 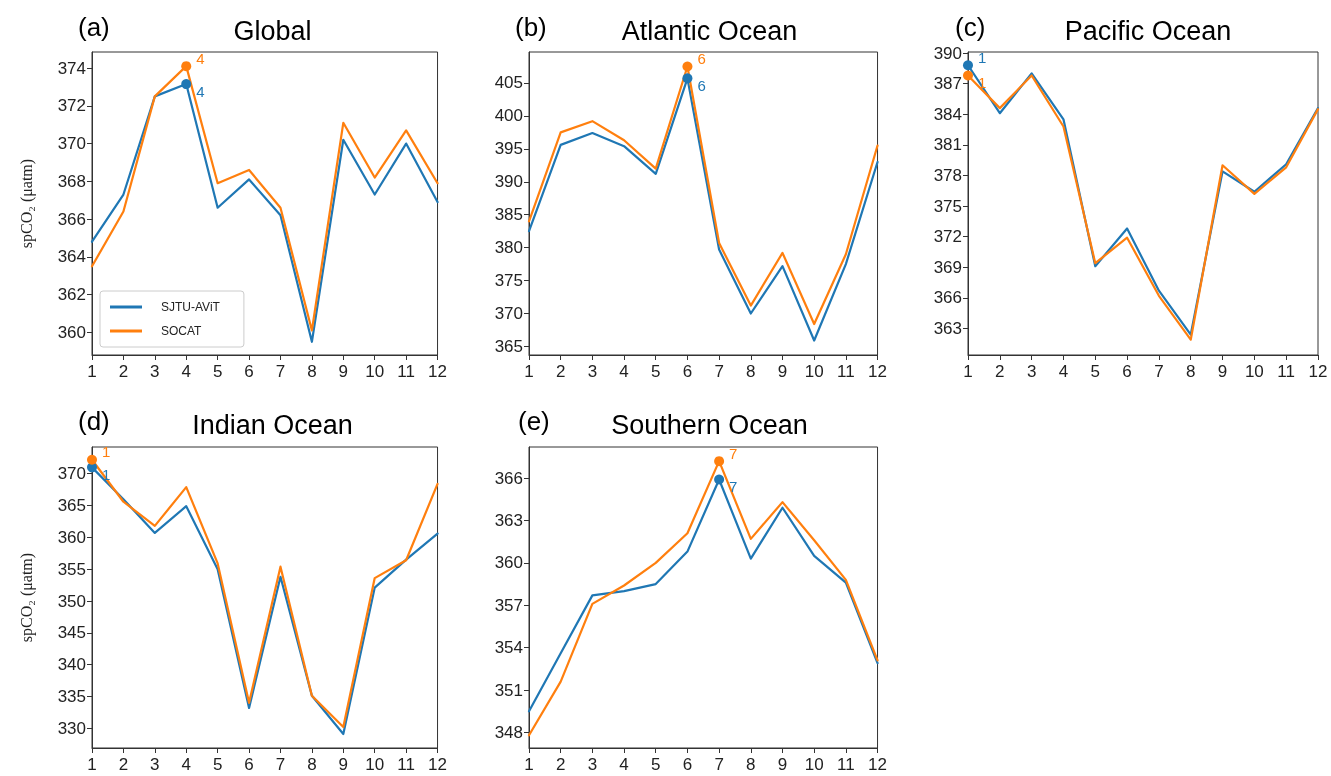 What do you see at coordinates (508, 520) in the screenshot?
I see `y-tick-label: 363` at bounding box center [508, 520].